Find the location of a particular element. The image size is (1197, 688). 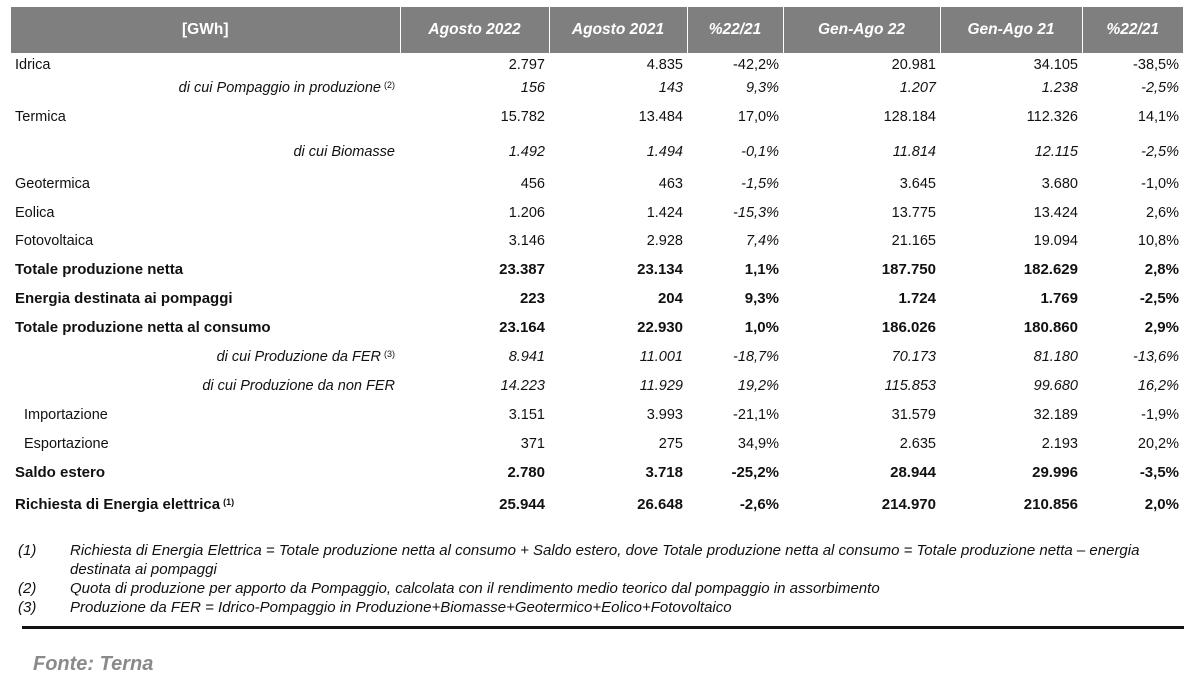

cell-agosto-2021: 2.928 is located at coordinates (664, 241).